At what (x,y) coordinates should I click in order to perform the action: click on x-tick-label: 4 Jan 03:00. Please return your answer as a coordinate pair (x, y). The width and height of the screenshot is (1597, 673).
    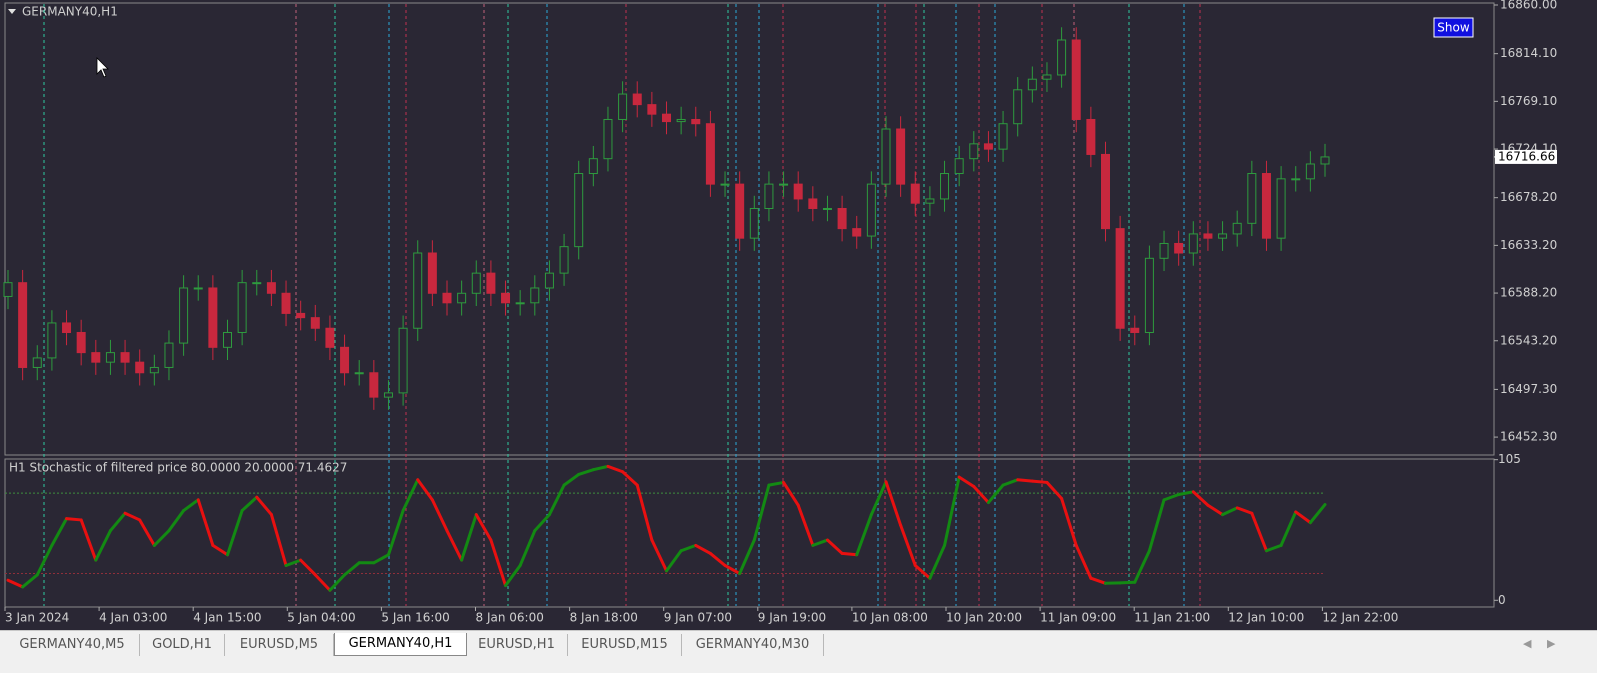
    Looking at the image, I should click on (133, 618).